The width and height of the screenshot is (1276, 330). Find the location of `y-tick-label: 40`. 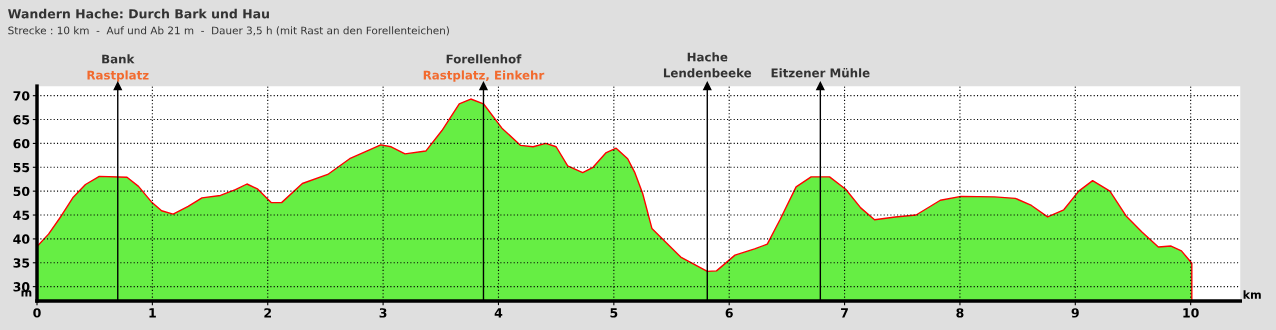

y-tick-label: 40 is located at coordinates (21, 239).